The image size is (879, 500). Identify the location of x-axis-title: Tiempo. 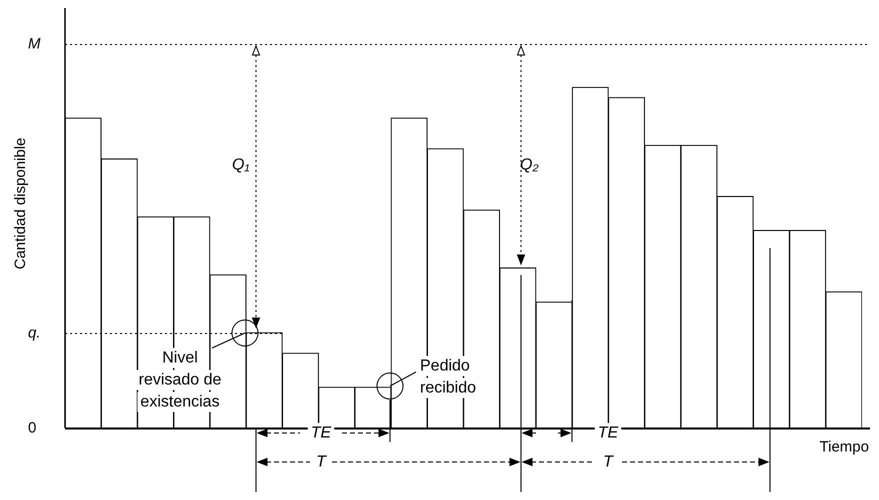
(844, 447).